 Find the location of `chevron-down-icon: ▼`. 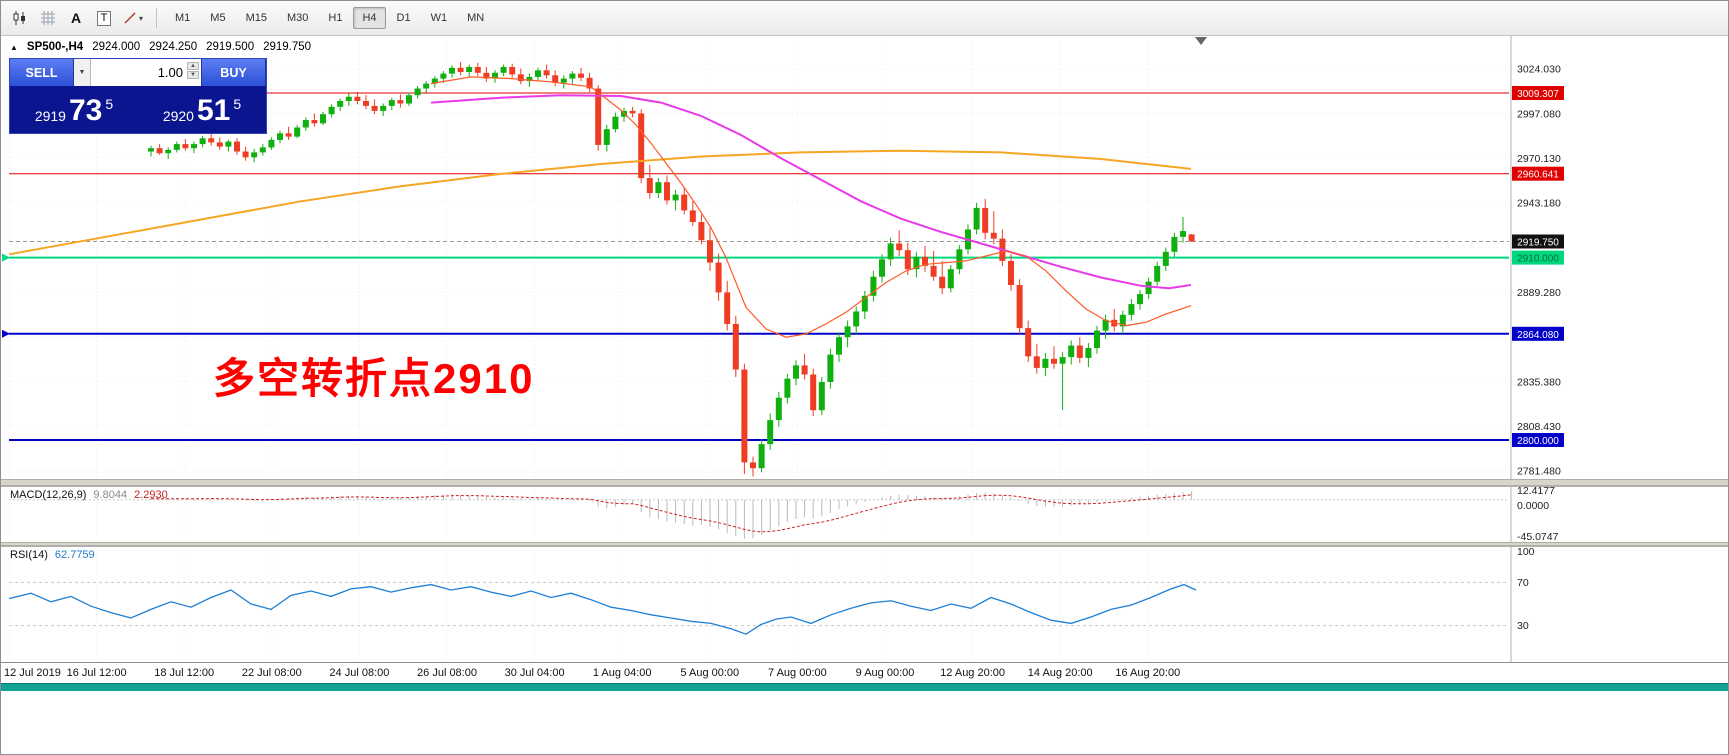

chevron-down-icon: ▼ is located at coordinates (82, 72).